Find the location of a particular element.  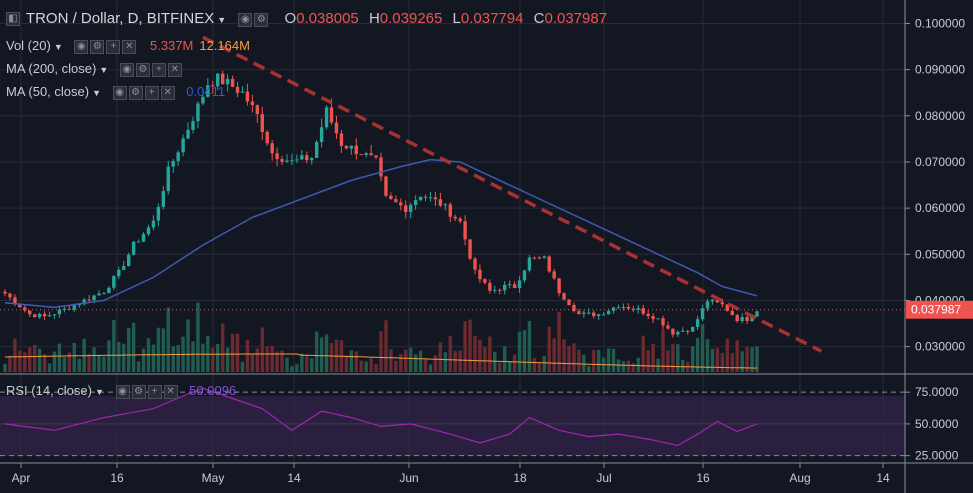

indicator-ma200: MA (200, close) ▼ ◉ ⚙ + ✕ is located at coordinates (95, 69).